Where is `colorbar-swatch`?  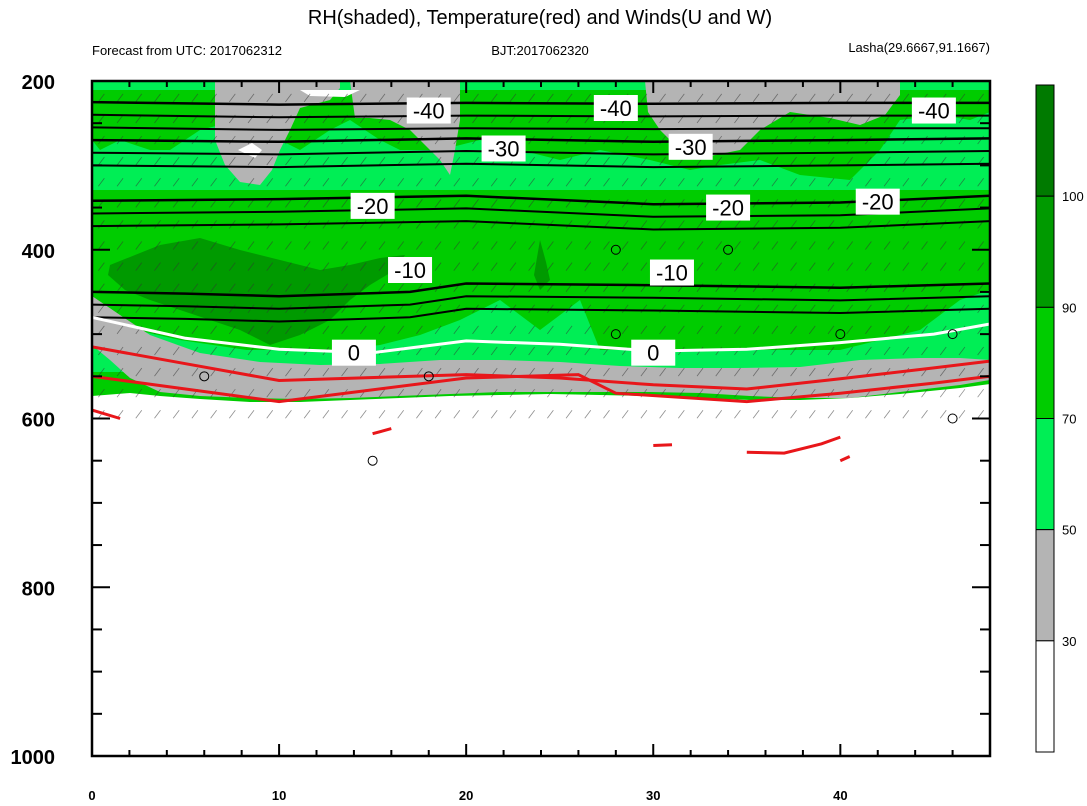
colorbar-swatch is located at coordinates (1045, 696).